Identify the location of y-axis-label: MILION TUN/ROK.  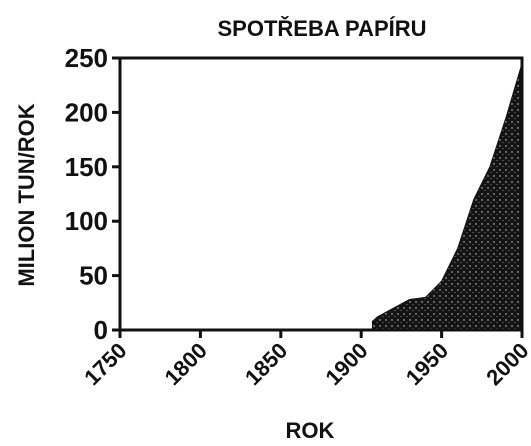
(26, 194).